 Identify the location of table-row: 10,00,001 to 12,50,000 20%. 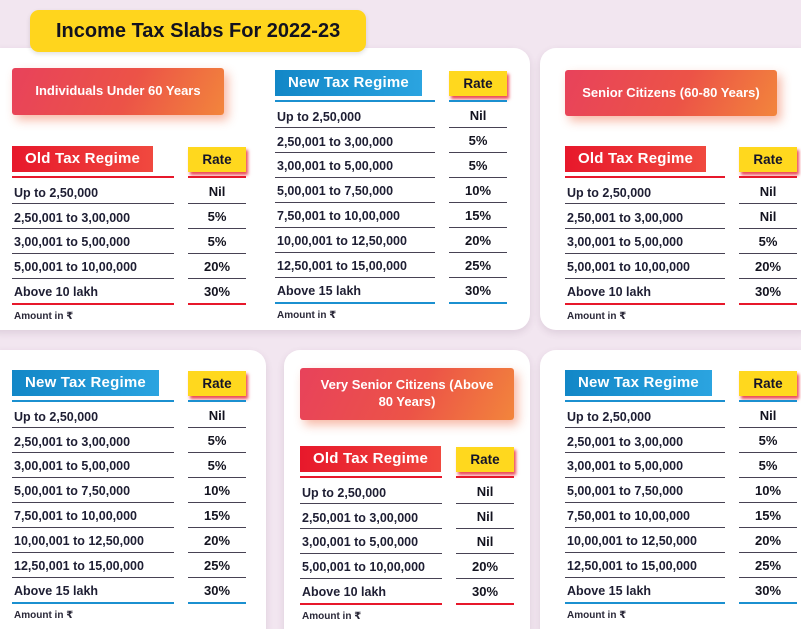
(681, 540).